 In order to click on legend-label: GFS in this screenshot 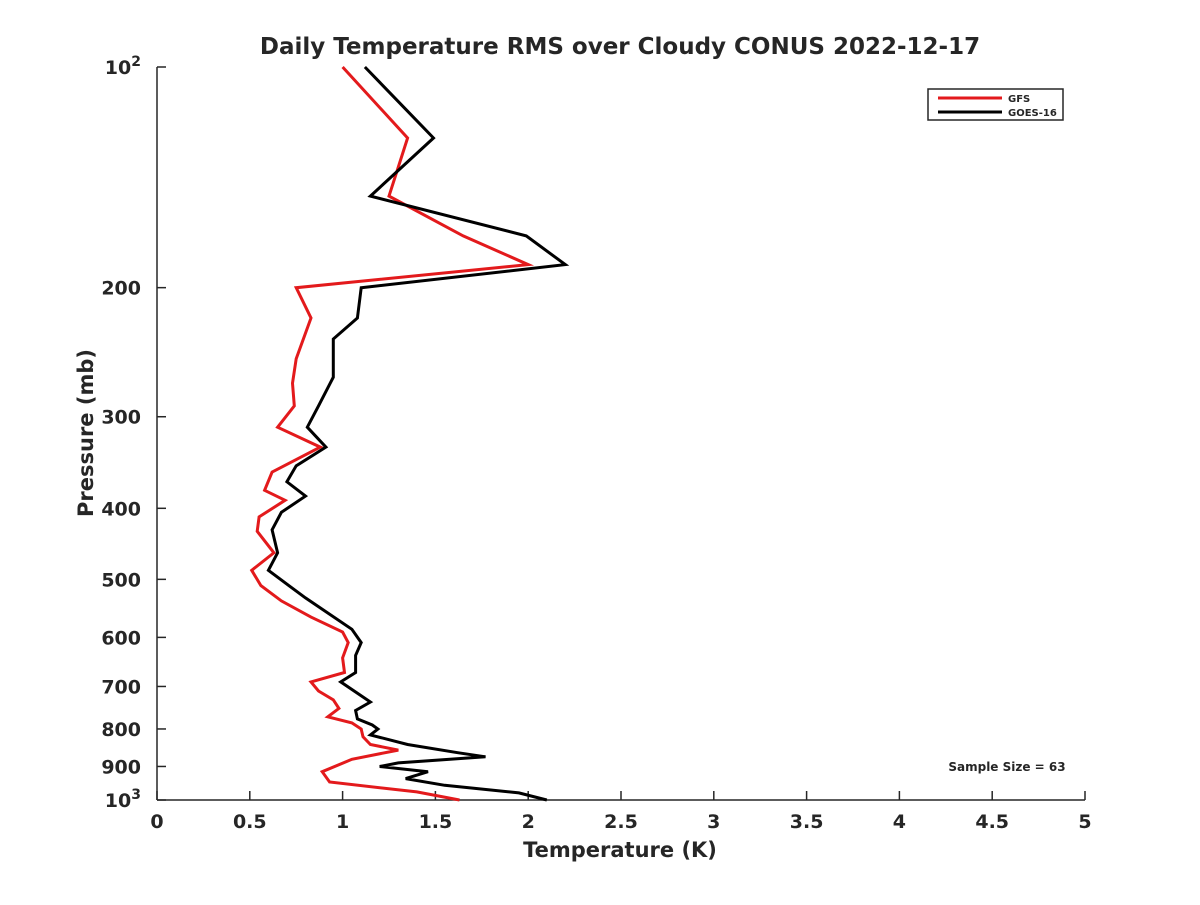, I will do `click(1019, 99)`.